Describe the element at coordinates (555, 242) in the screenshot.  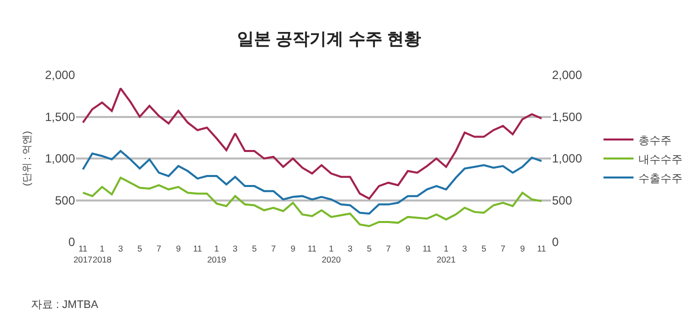
I see `y2-tick-label: 0` at that location.